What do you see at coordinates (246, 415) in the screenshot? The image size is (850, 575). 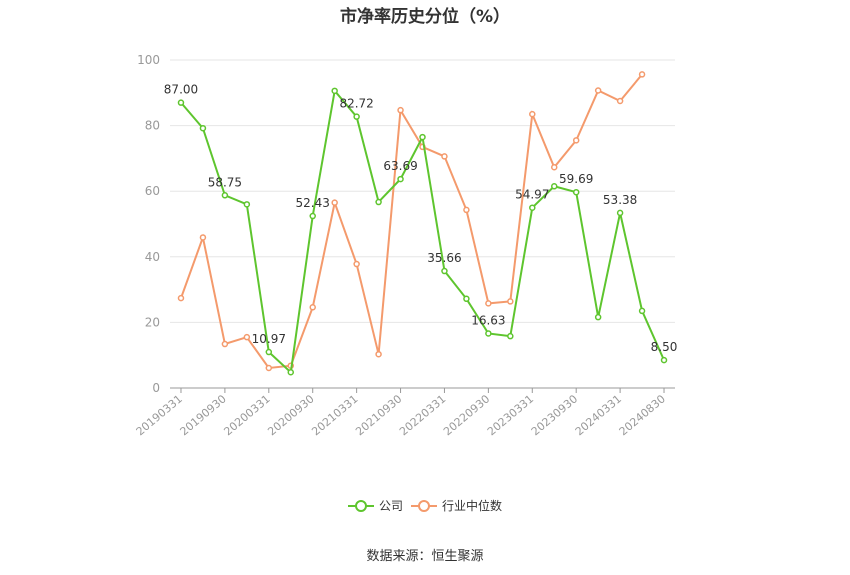 I see `x-tick-label: 20200331` at bounding box center [246, 415].